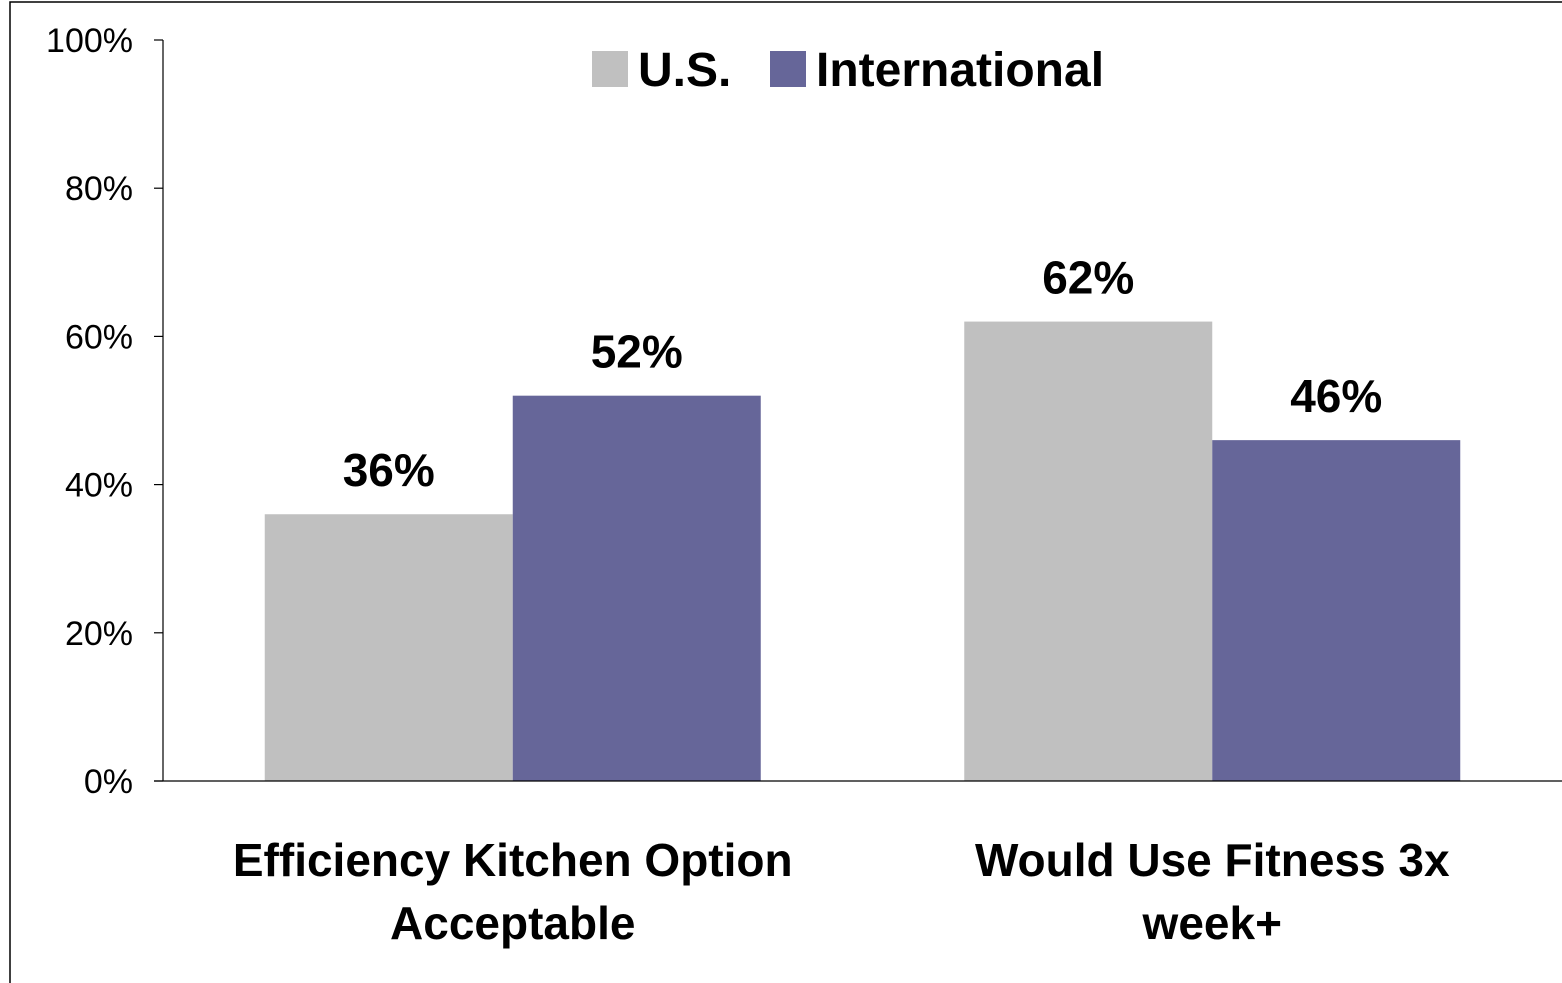 The width and height of the screenshot is (1562, 983). Describe the element at coordinates (89, 41) in the screenshot. I see `y-tick-label: 100%` at that location.